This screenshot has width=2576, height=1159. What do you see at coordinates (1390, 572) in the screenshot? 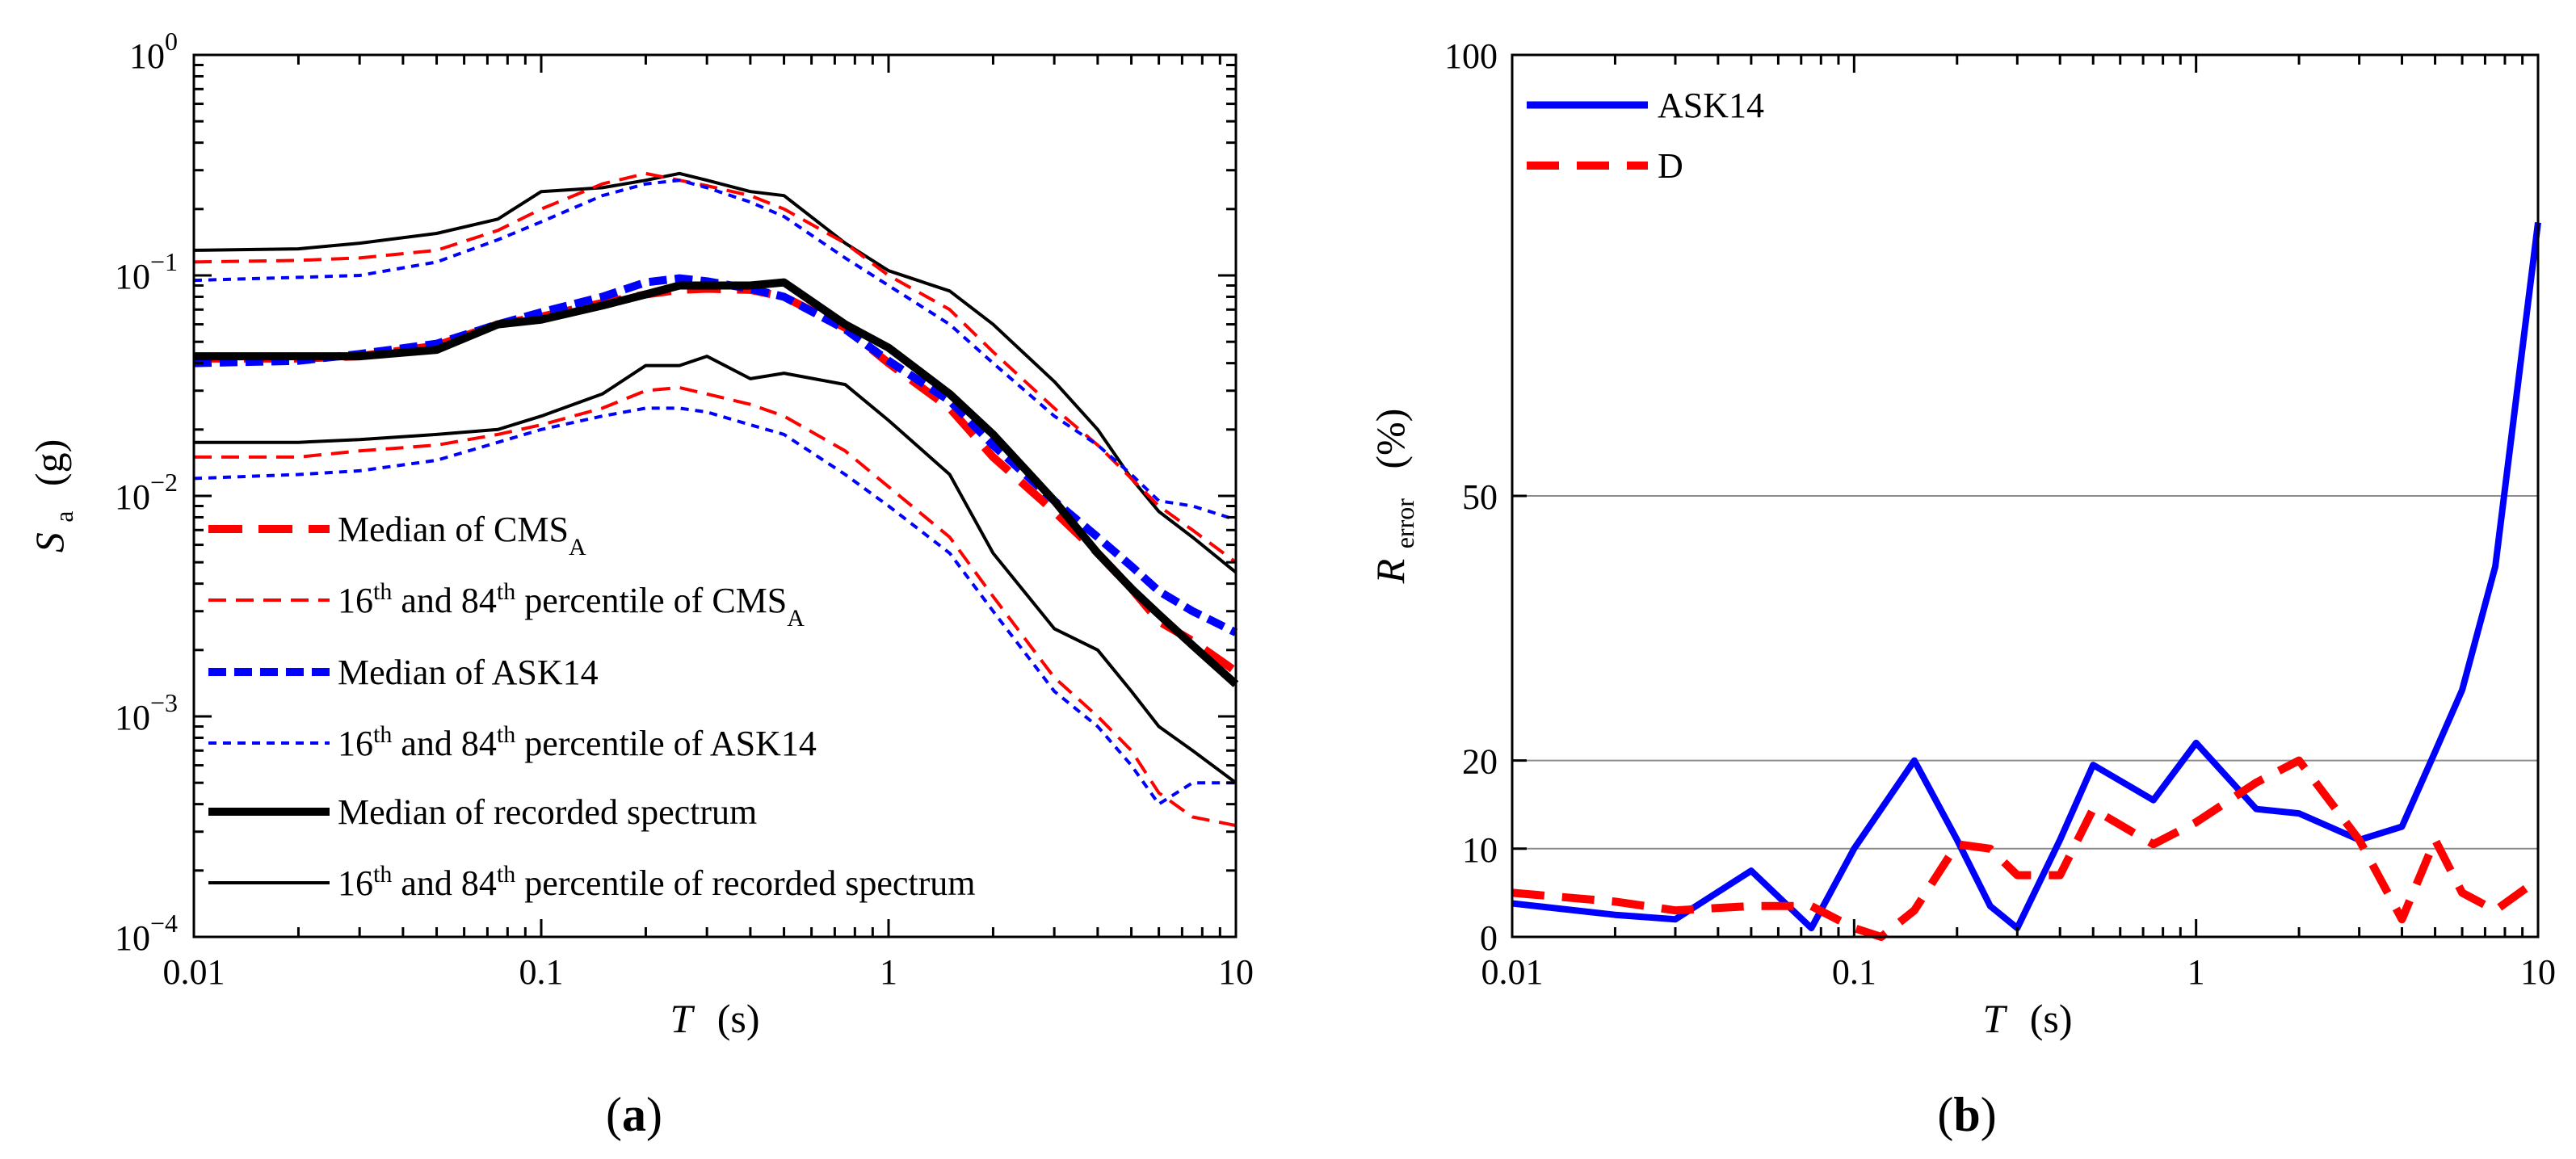
I see `panel-b-y-axis-symbol: R` at bounding box center [1390, 572].